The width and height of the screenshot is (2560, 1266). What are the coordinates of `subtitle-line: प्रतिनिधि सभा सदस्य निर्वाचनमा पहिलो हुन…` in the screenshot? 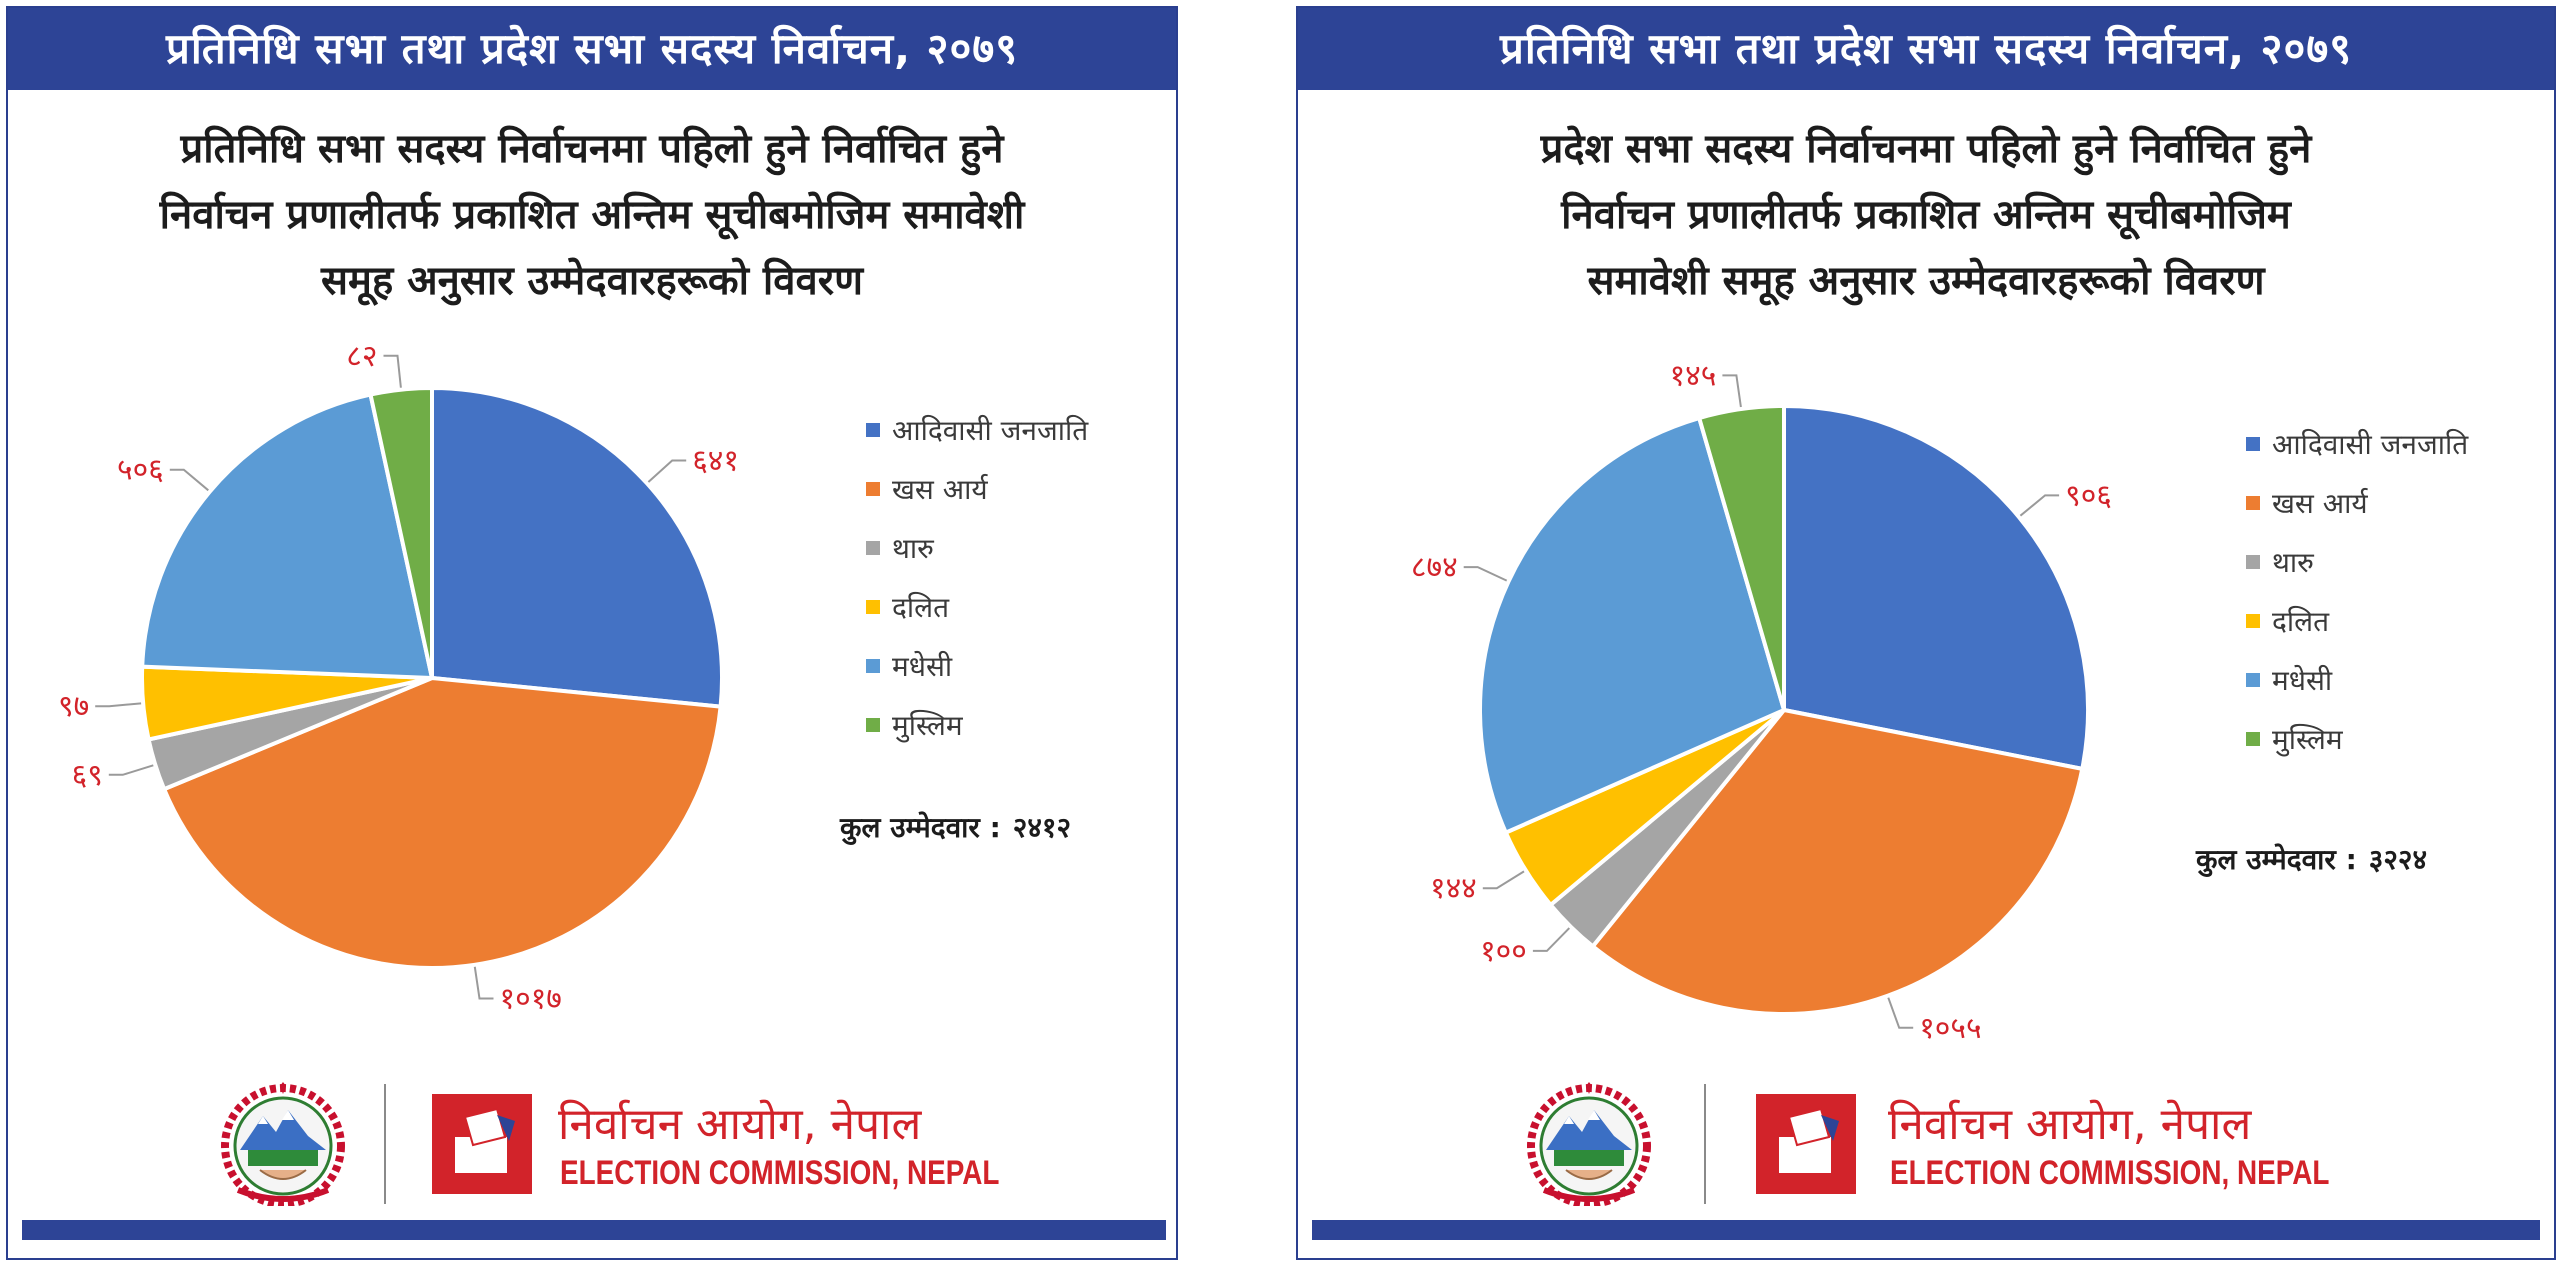 It's located at (592, 149).